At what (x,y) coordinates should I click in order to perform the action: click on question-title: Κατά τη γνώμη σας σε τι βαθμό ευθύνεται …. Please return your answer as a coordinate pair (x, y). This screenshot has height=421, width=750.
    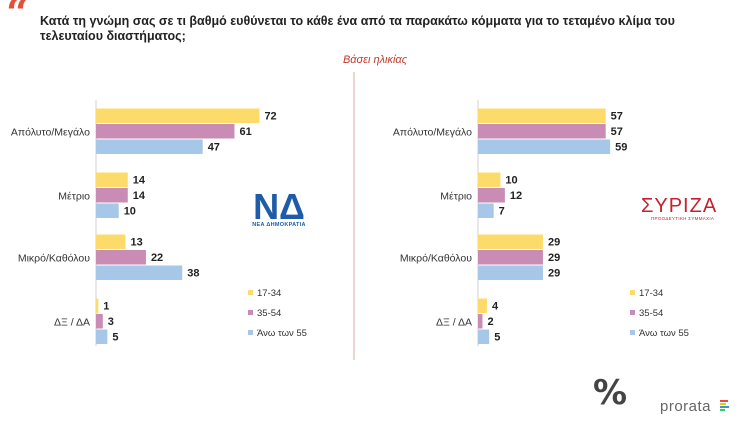
    Looking at the image, I should click on (357, 28).